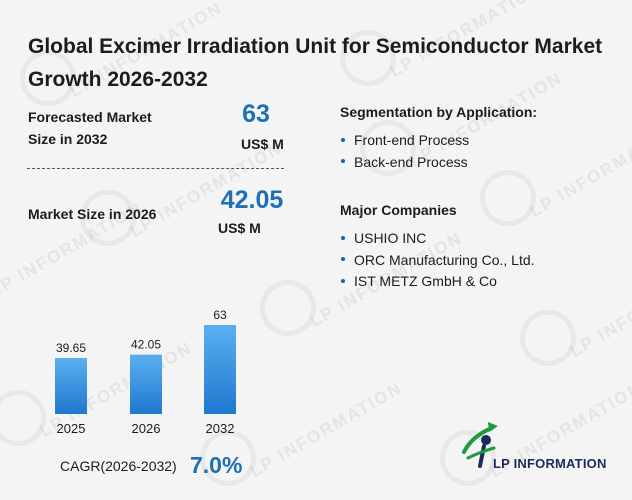  Describe the element at coordinates (439, 112) in the screenshot. I see `segmentation-heading: Segmentation by Application:` at that location.